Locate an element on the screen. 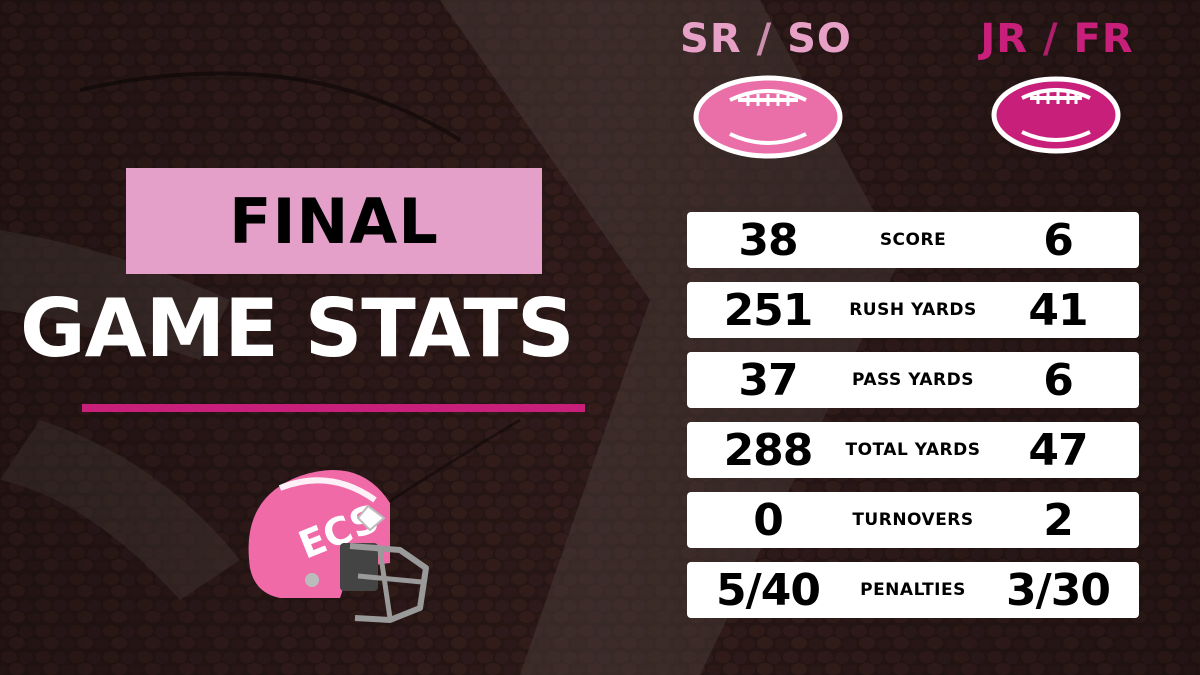 This screenshot has width=1200, height=675. stat-left-value: 5/40 is located at coordinates (768, 590).